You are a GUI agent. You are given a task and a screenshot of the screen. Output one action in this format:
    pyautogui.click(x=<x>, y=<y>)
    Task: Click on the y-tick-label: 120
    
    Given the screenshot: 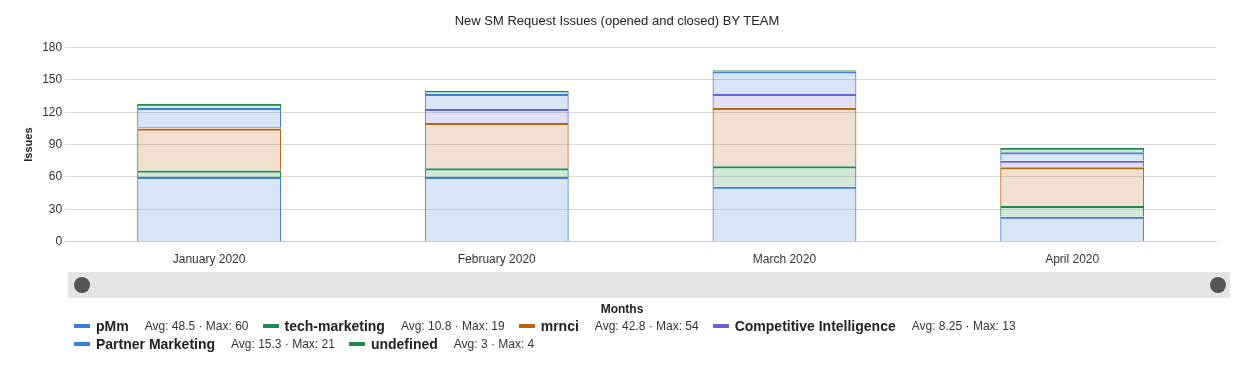 What is the action you would take?
    pyautogui.click(x=52, y=111)
    